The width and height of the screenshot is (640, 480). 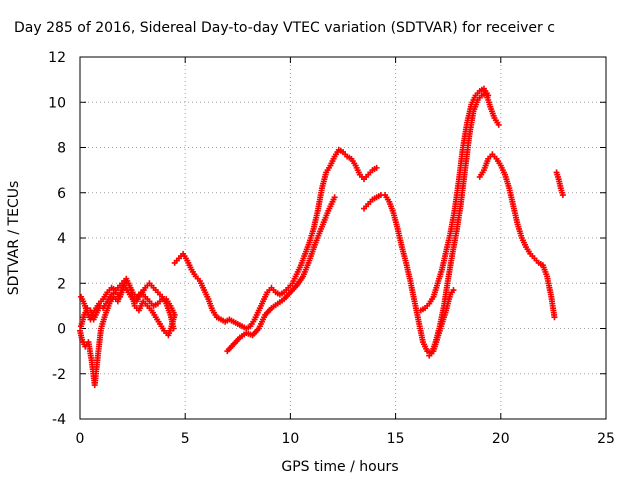 What do you see at coordinates (14, 238) in the screenshot?
I see `y-axis-label: SDTVAR / TECUs` at bounding box center [14, 238].